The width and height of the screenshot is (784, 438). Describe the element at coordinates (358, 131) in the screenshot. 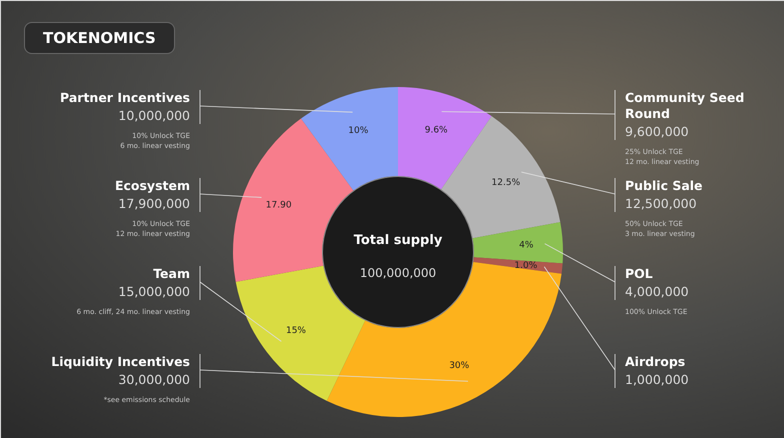

I see `data-label: 10%` at that location.